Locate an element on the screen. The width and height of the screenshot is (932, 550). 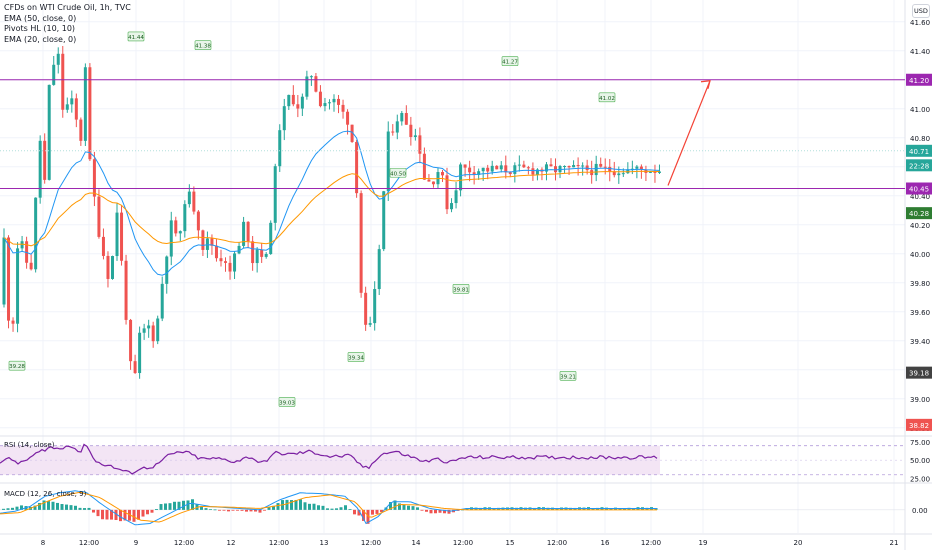
indicator-ema50-legend: EMA (50, close, 0) is located at coordinates (40, 18).